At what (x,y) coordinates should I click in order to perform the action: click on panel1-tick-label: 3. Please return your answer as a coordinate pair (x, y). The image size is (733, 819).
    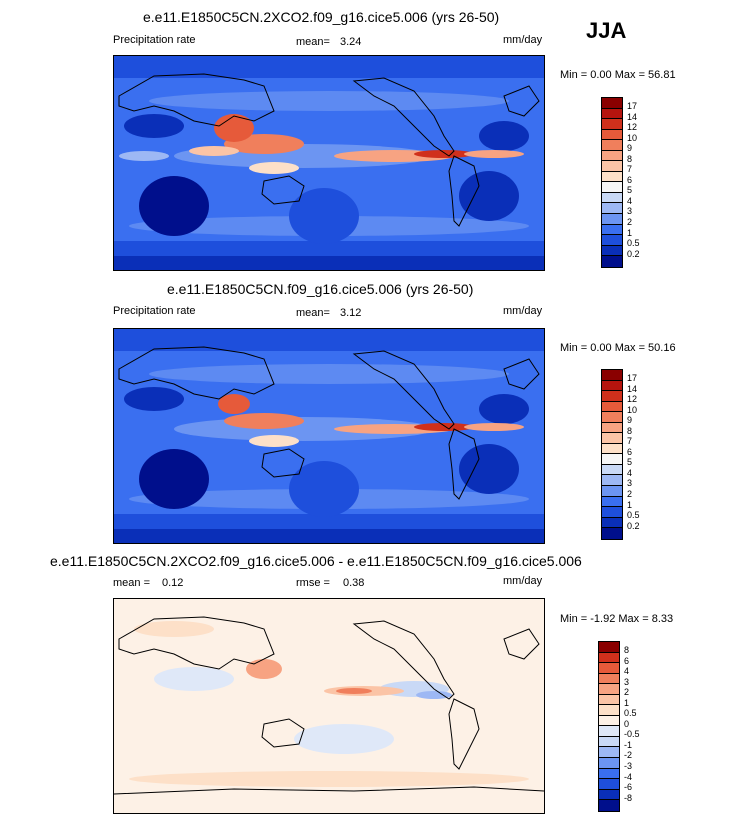
    Looking at the image, I should click on (630, 211).